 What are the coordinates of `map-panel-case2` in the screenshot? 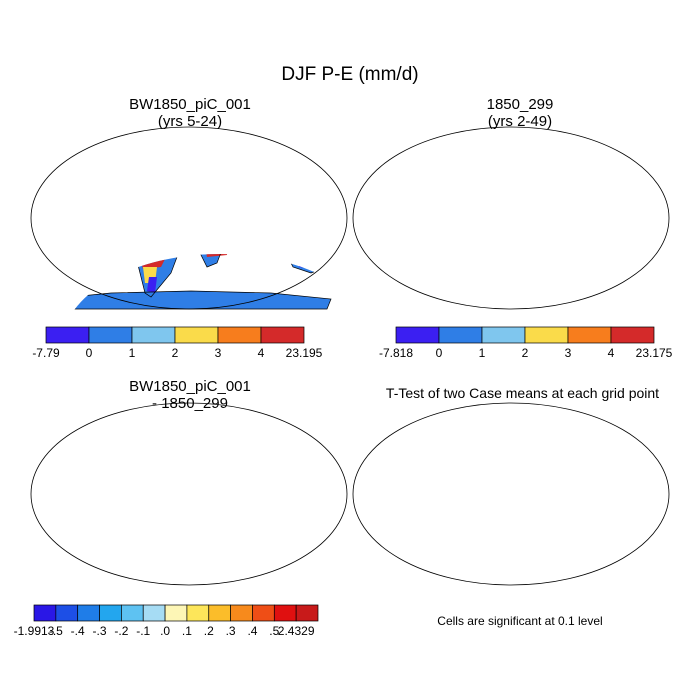 It's located at (511, 218).